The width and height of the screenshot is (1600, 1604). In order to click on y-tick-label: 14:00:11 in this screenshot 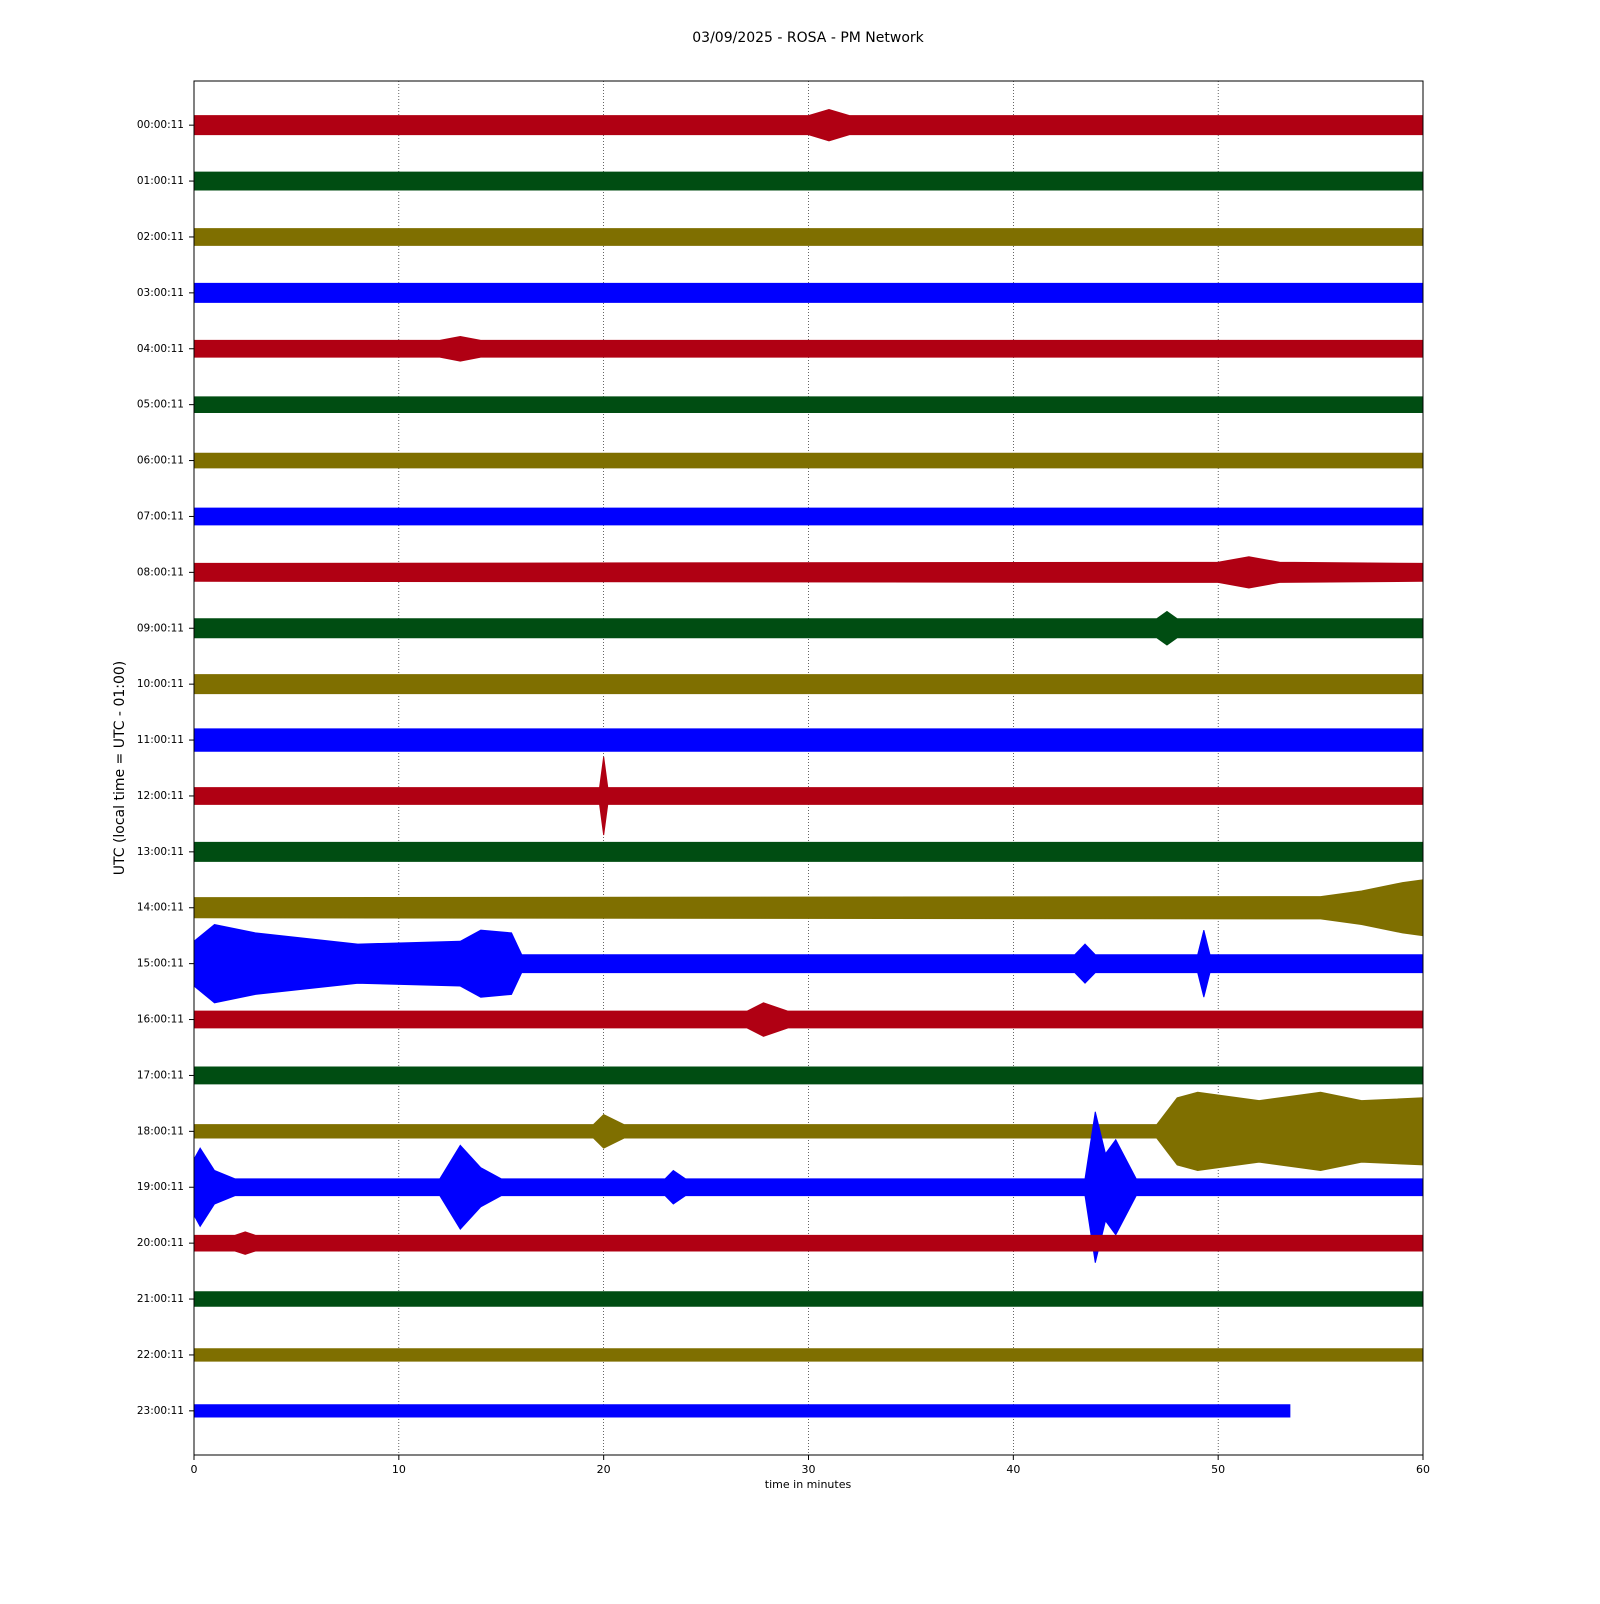, I will do `click(160, 908)`.